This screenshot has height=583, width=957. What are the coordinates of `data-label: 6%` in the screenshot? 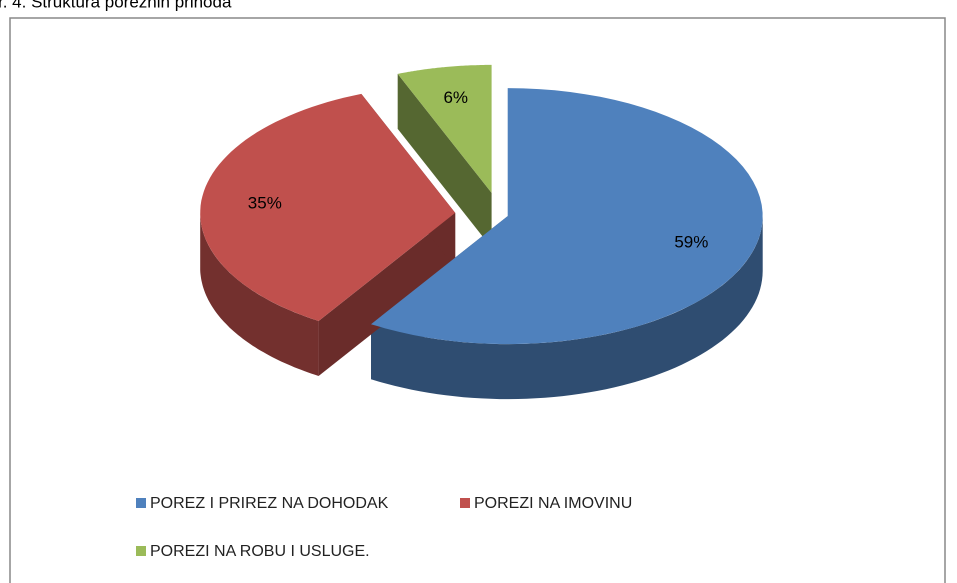 It's located at (455, 97).